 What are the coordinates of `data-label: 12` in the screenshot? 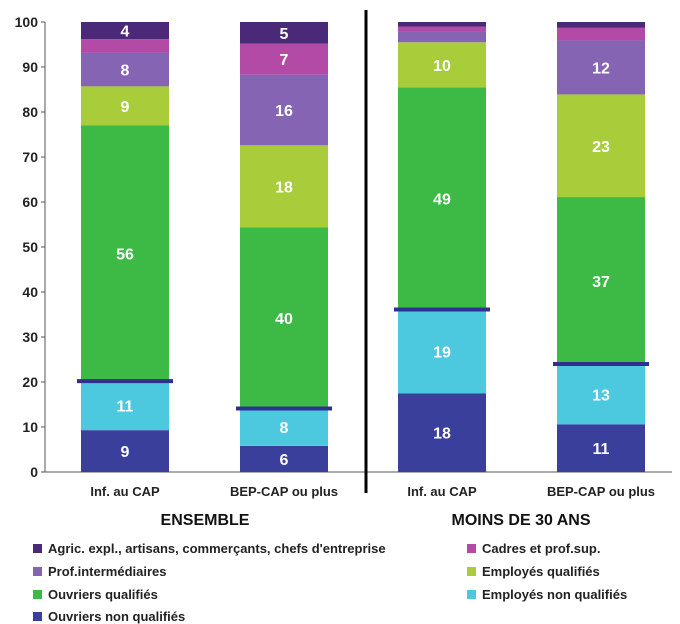 It's located at (601, 68).